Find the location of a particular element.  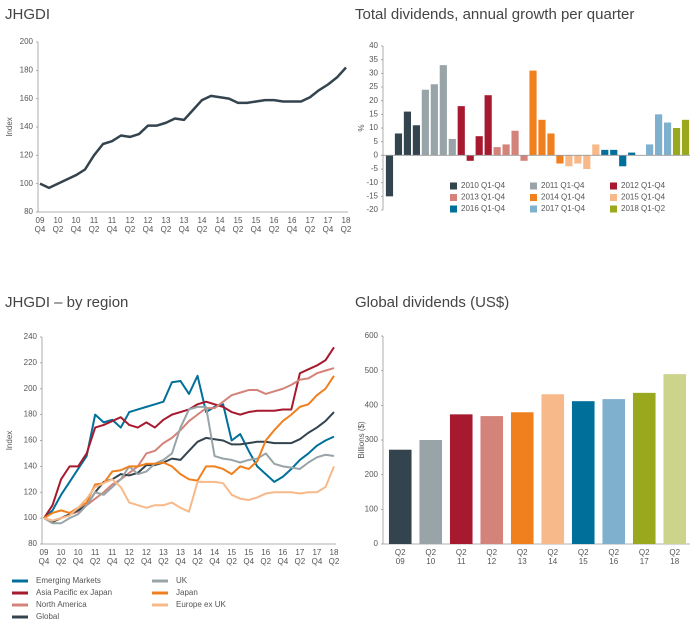

y-axis-label: Index is located at coordinates (9, 127).